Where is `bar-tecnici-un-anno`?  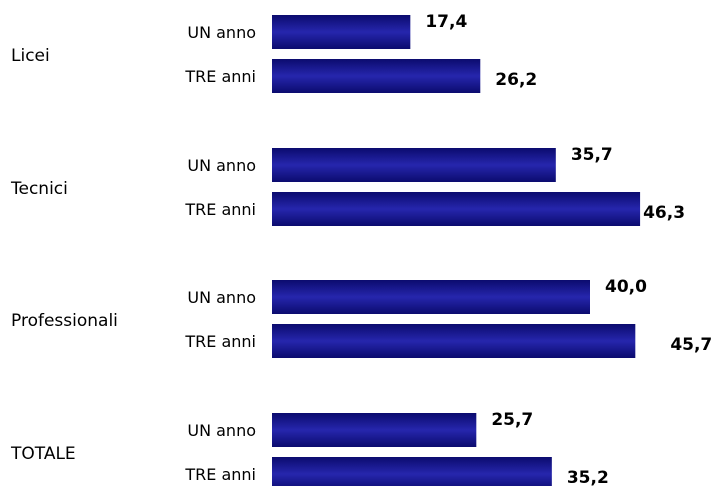
bar-tecnici-un-anno is located at coordinates (414, 165).